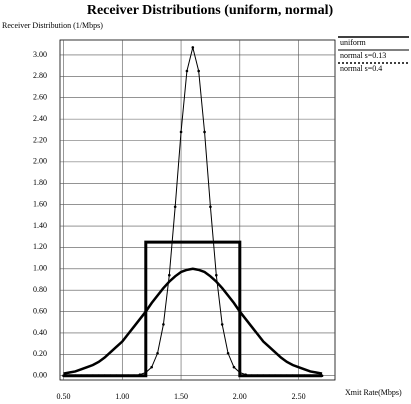 The height and width of the screenshot is (404, 411). Describe the element at coordinates (373, 392) in the screenshot. I see `x-axis-label: Xmit Rate(Mbps)` at that location.